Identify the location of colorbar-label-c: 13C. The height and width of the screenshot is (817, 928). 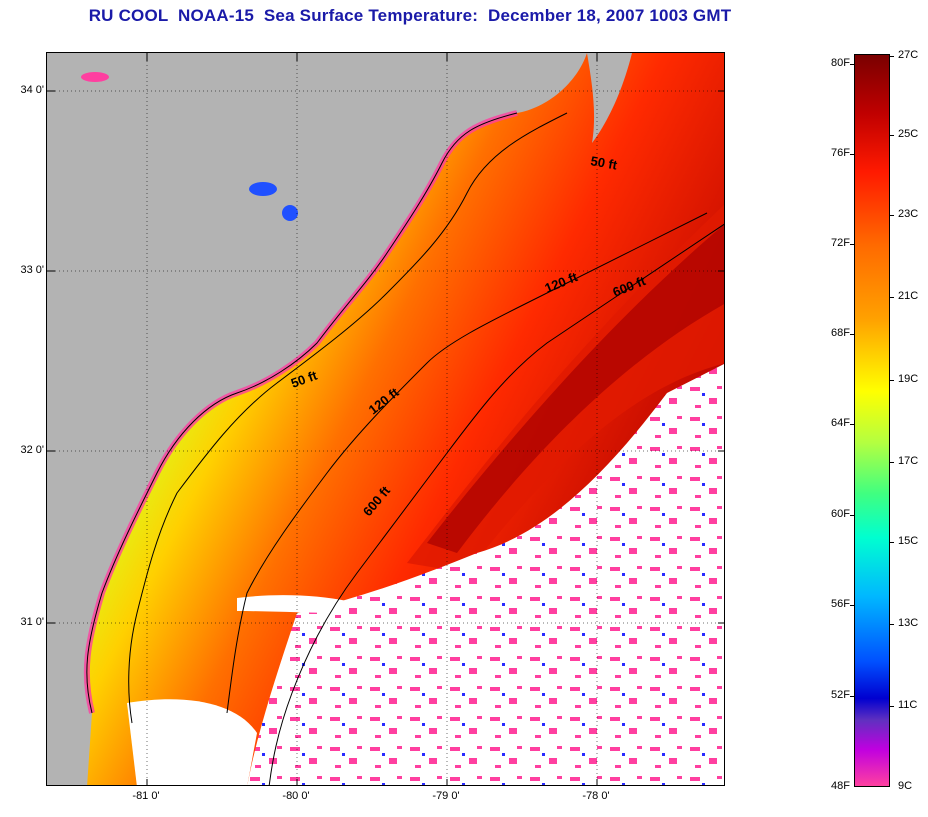
(908, 623).